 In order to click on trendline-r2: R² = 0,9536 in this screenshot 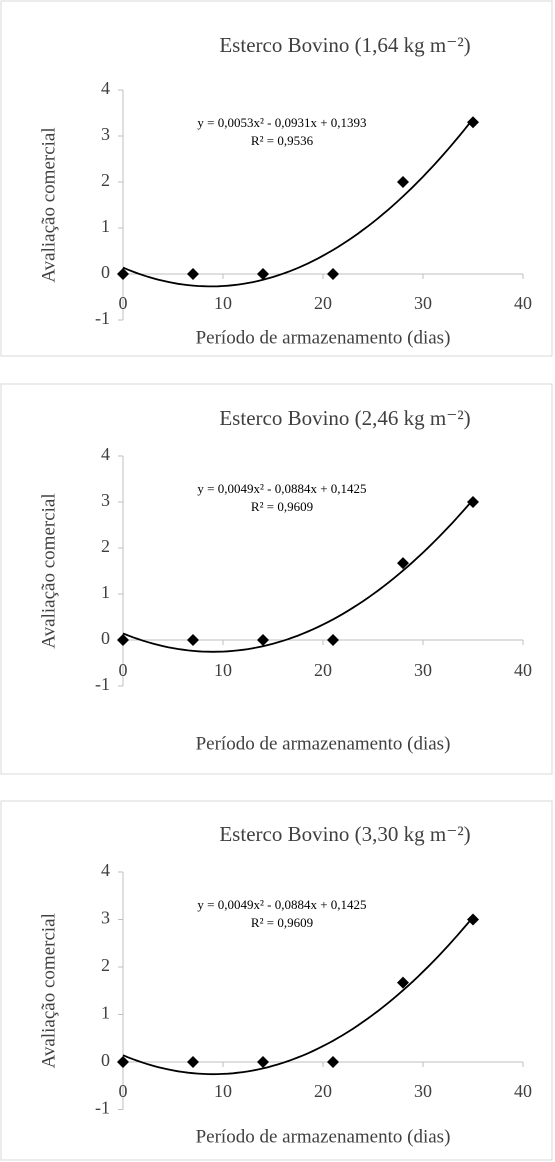, I will do `click(282, 140)`.